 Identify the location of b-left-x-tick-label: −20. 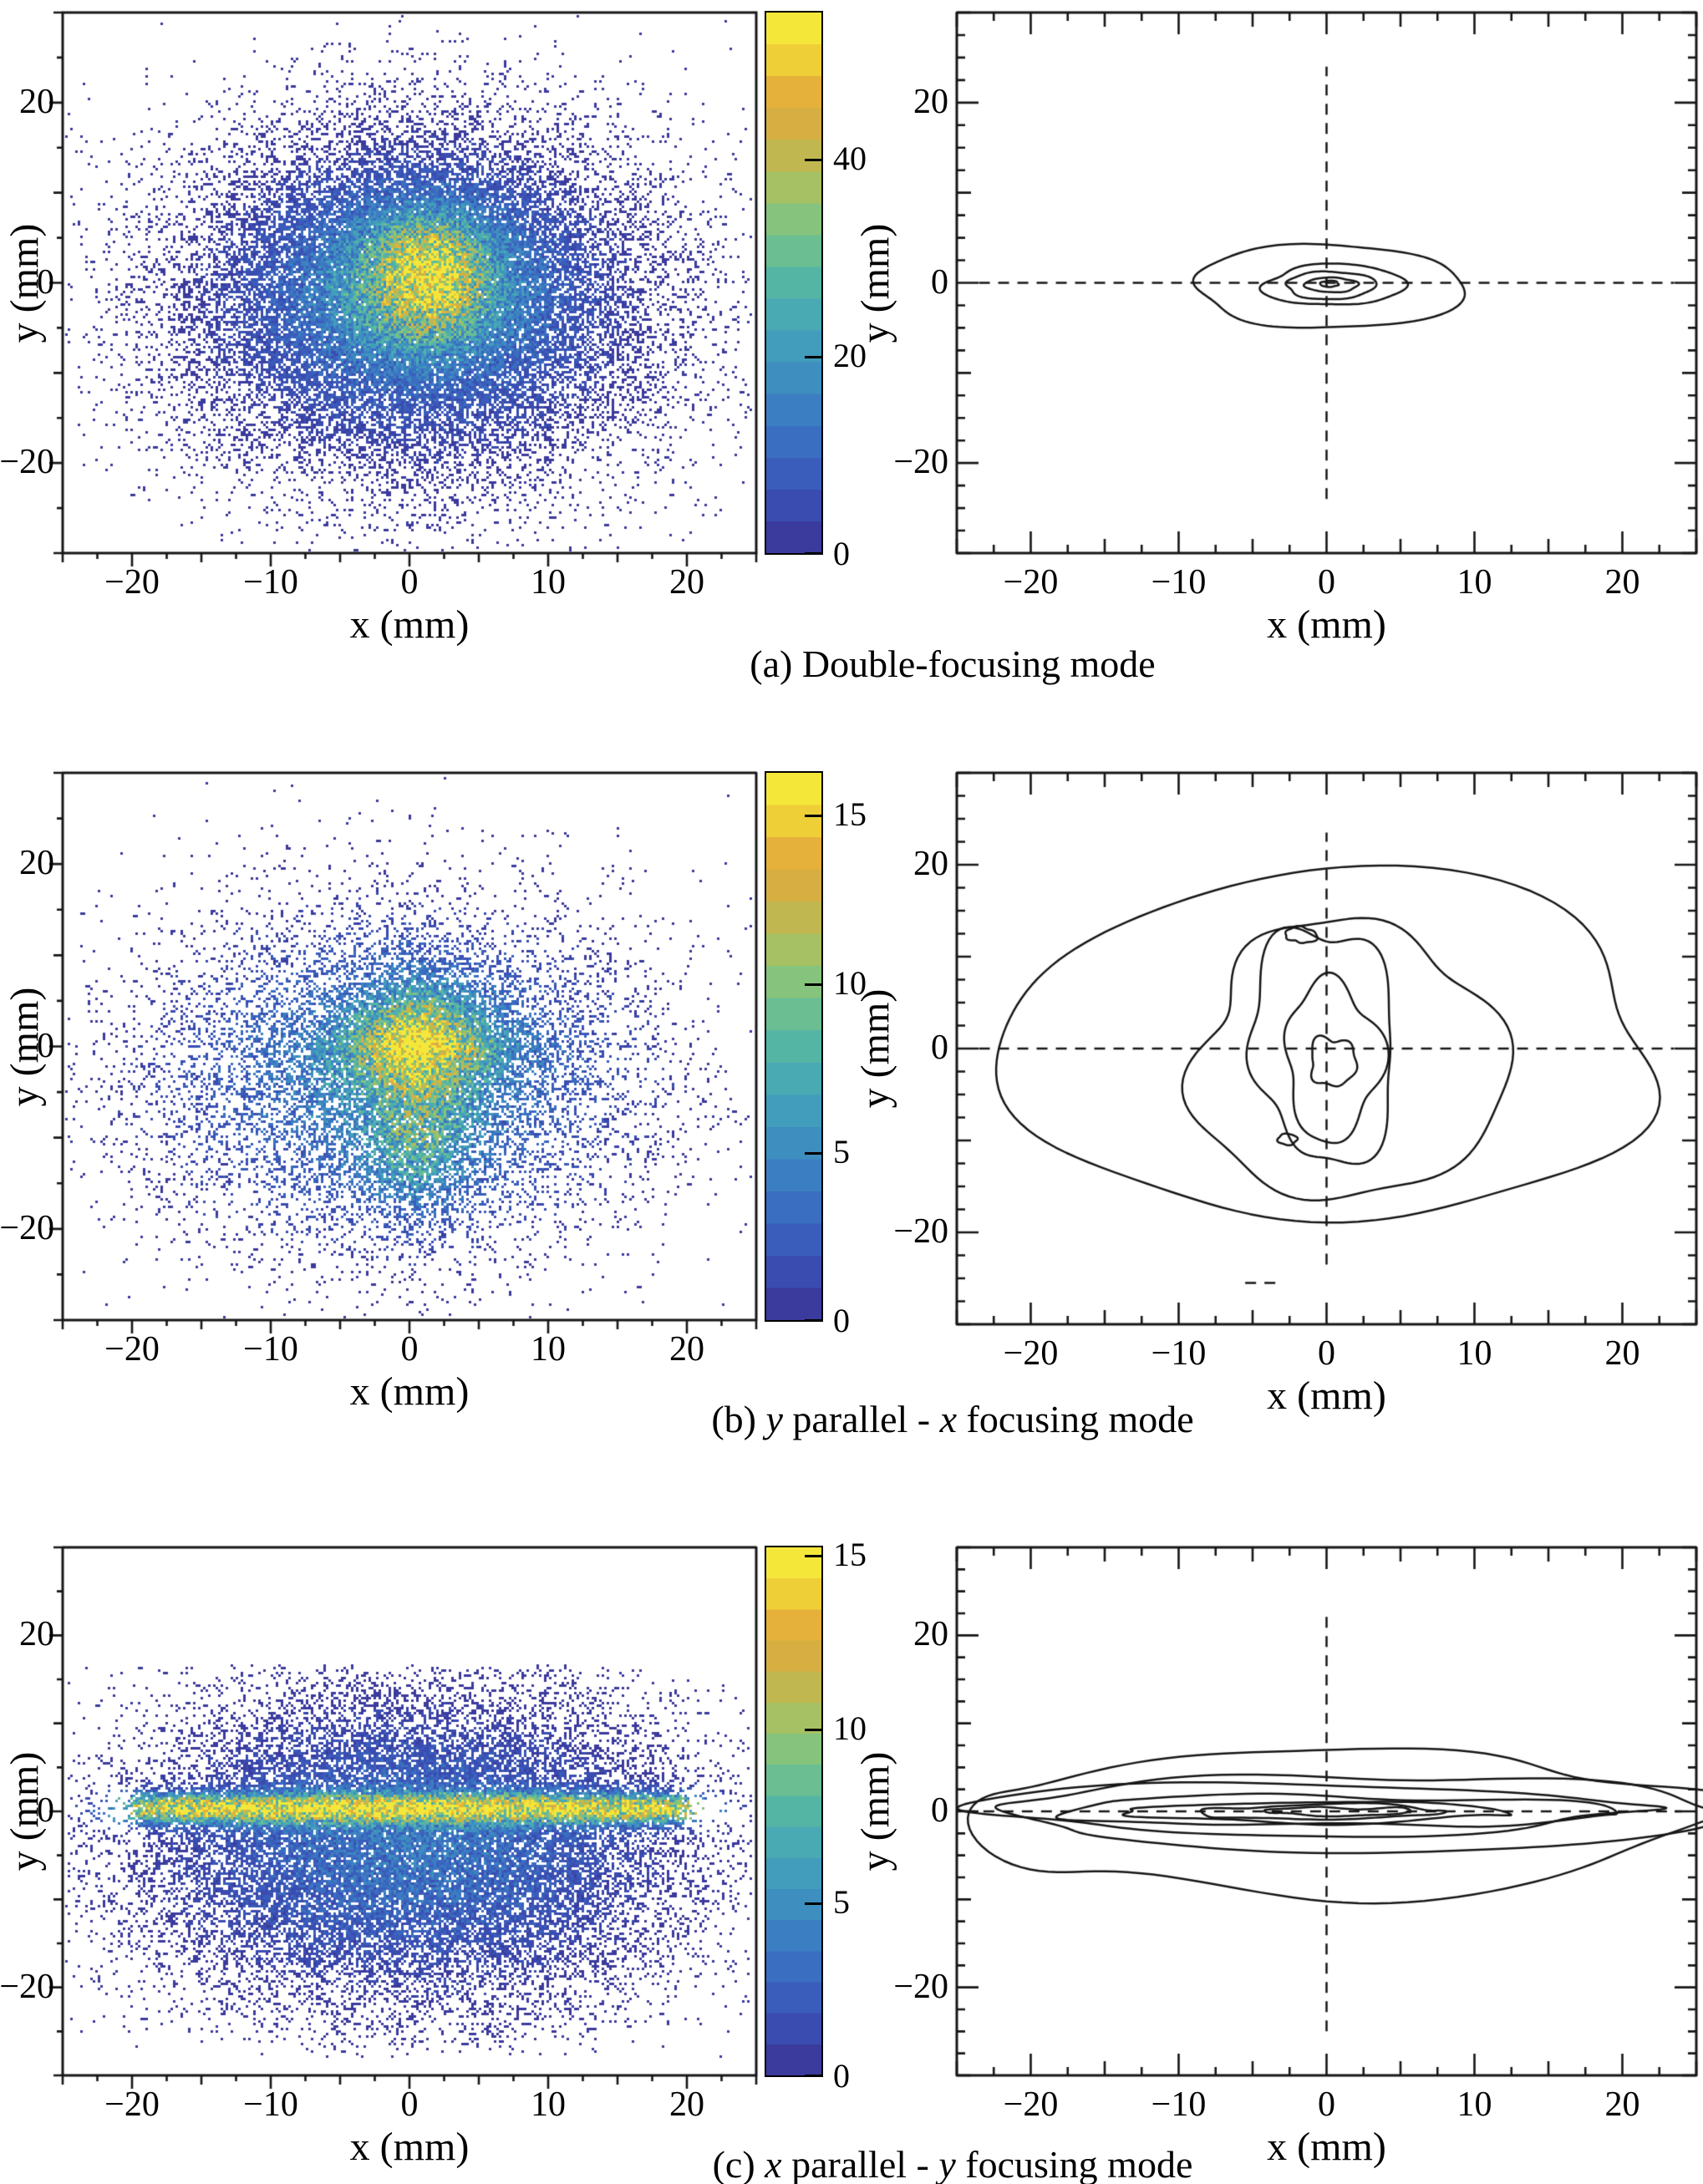
(132, 1349).